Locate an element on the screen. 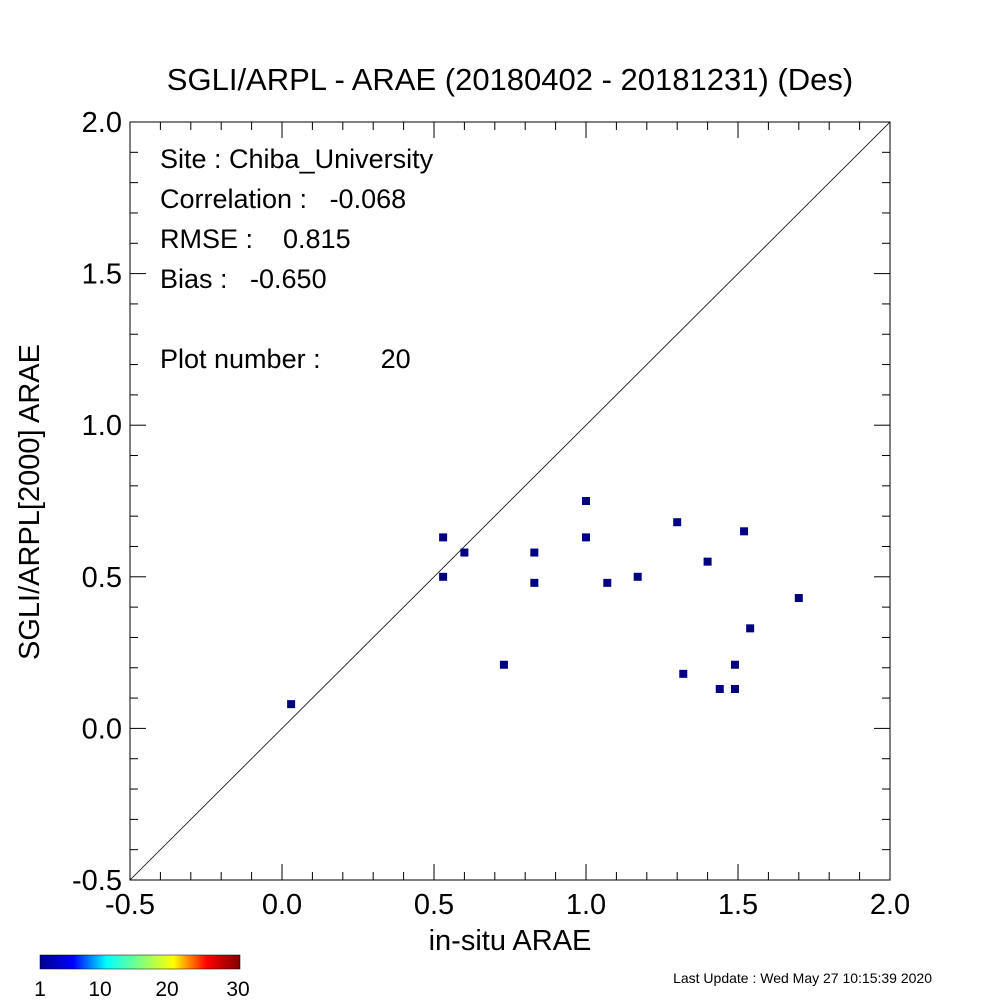 Image resolution: width=1000 pixels, height=1000 pixels. x-tick-label: 0.5 is located at coordinates (434, 905).